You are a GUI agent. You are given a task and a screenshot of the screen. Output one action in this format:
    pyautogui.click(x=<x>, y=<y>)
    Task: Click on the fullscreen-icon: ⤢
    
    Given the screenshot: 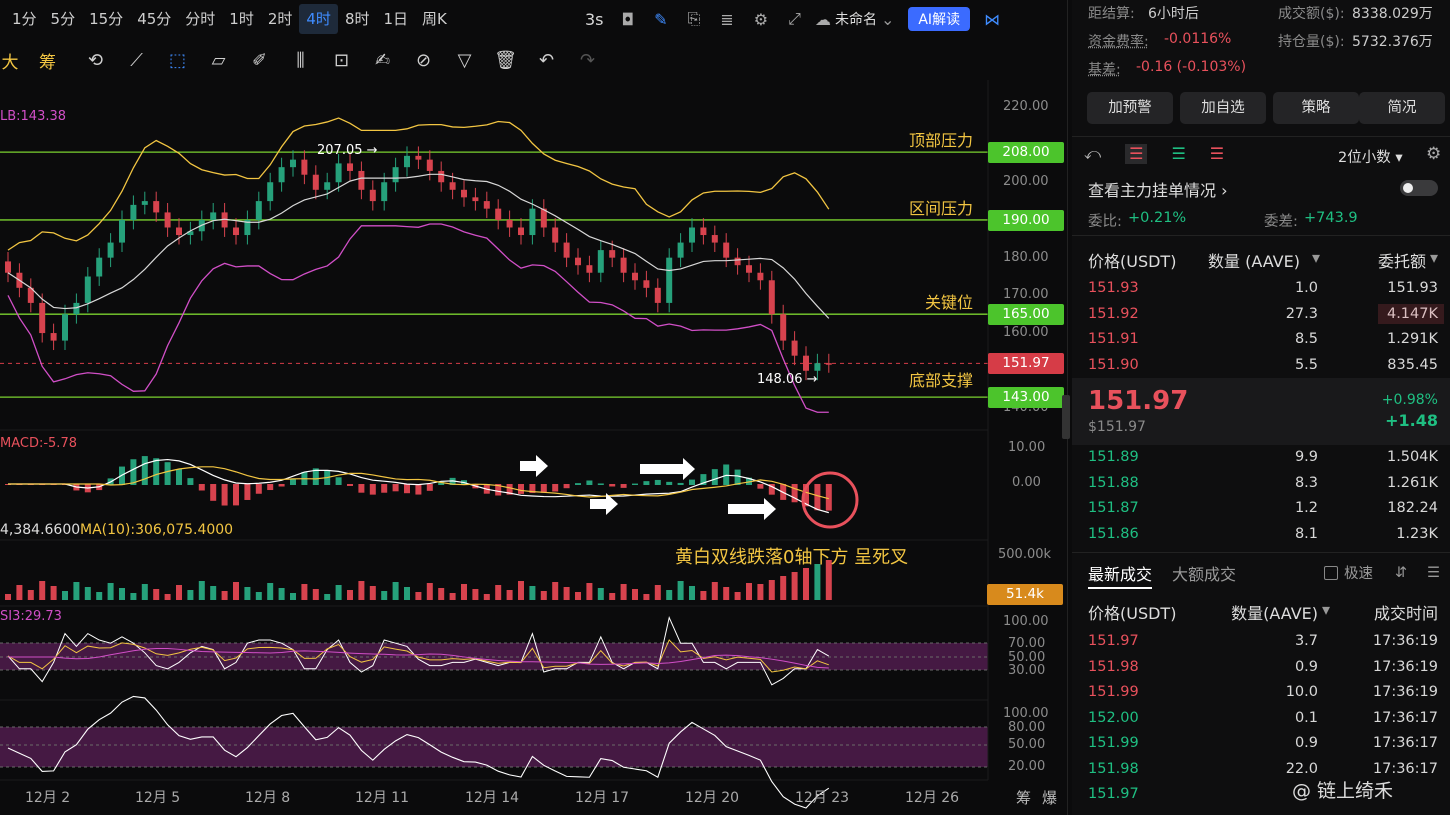 What is the action you would take?
    pyautogui.click(x=794, y=18)
    